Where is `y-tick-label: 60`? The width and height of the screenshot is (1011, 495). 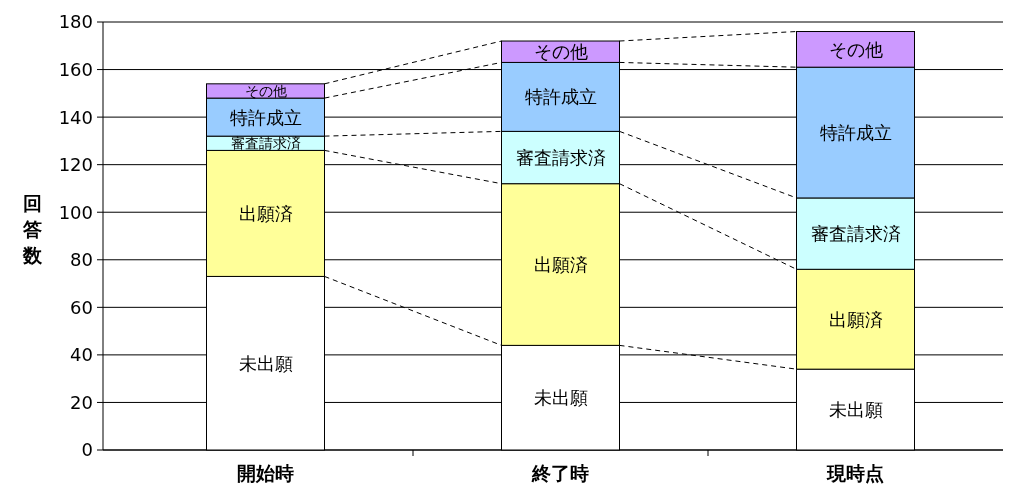
y-tick-label: 60 is located at coordinates (81, 307).